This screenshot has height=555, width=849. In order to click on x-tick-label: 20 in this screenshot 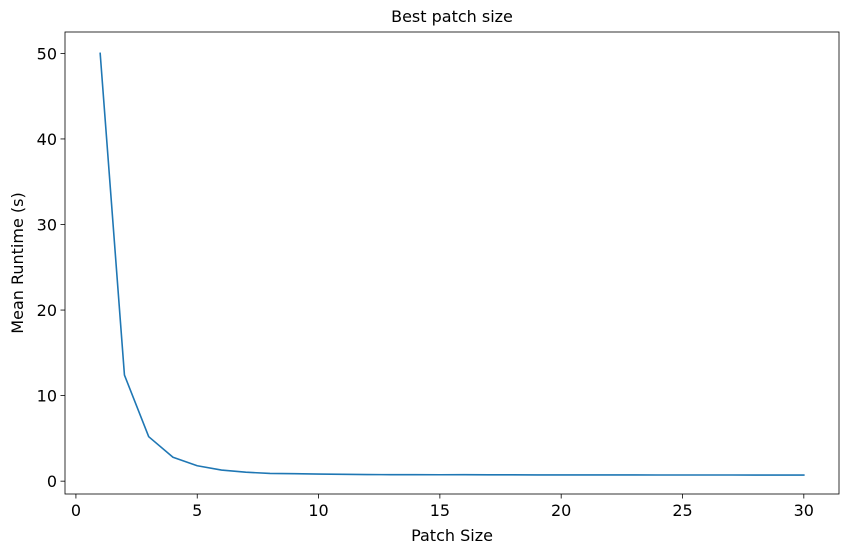, I will do `click(561, 510)`.